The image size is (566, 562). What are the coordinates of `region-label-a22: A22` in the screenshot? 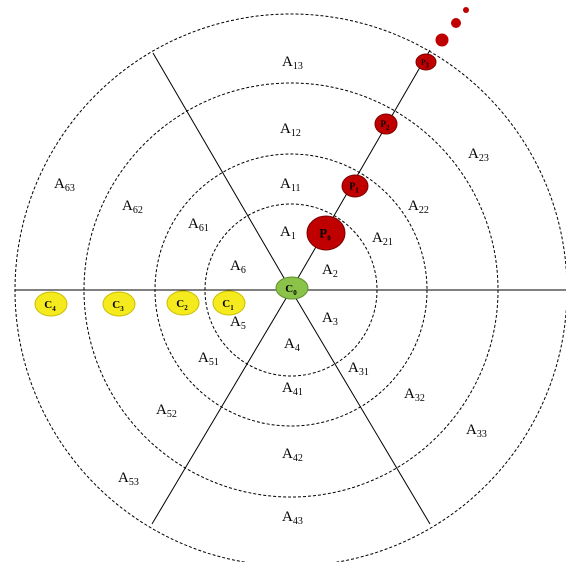 It's located at (418, 207).